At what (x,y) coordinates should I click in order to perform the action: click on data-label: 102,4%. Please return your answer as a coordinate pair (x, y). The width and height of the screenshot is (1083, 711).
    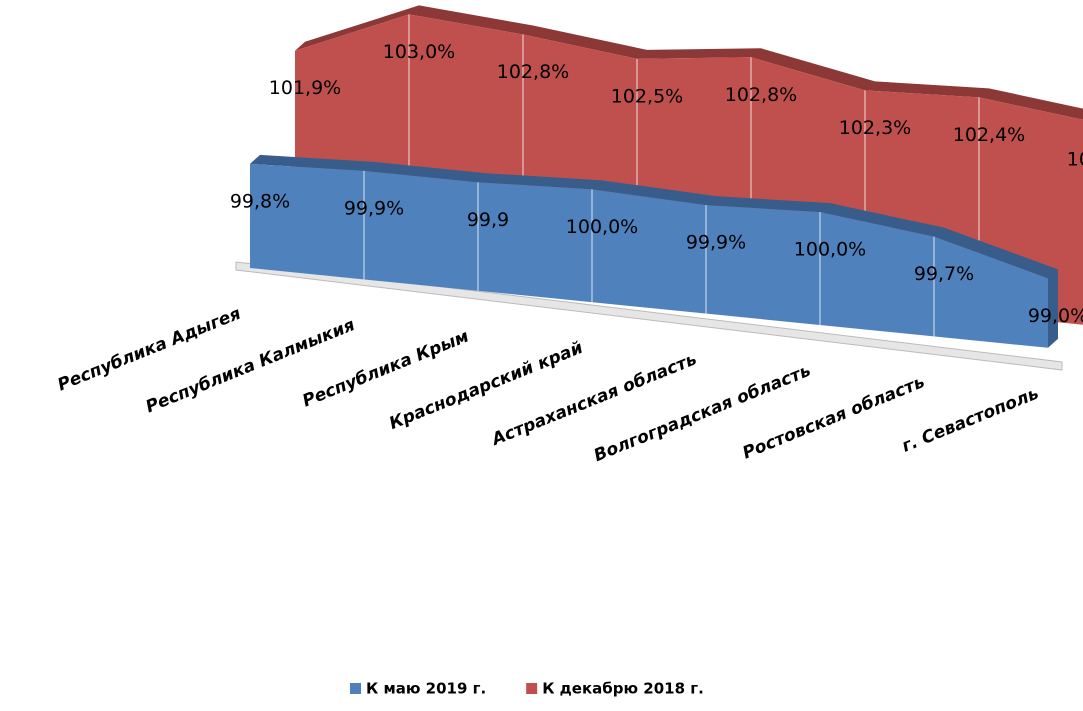
    Looking at the image, I should click on (989, 135).